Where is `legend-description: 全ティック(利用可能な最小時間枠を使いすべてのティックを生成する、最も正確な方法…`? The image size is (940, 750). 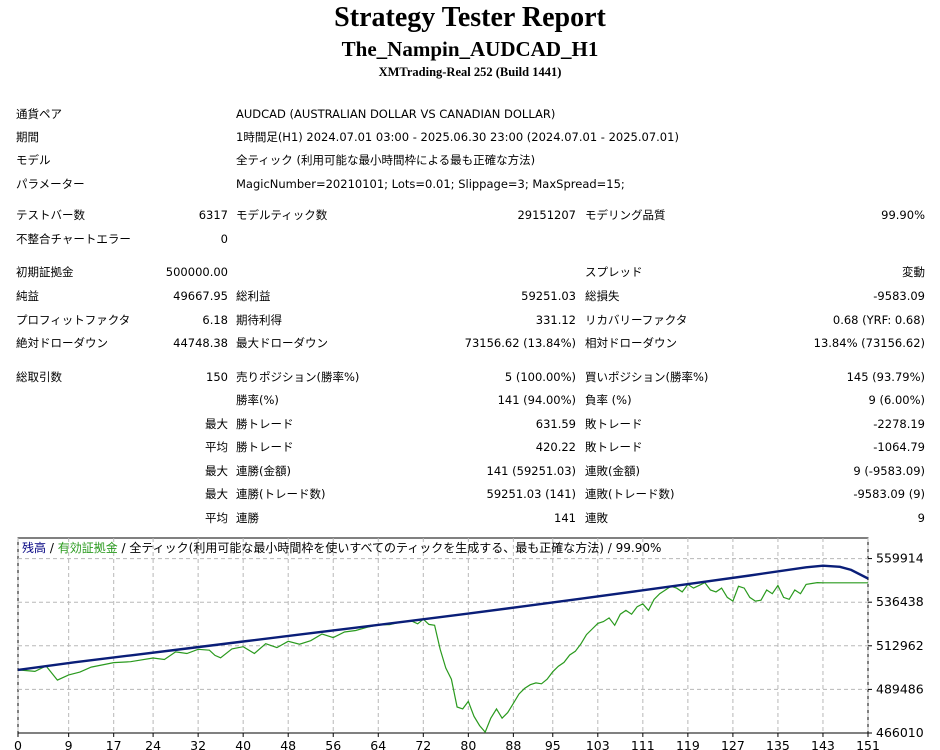 legend-description: 全ティック(利用可能な最小時間枠を使いすべてのティックを生成する、最も正確な方法… is located at coordinates (395, 547).